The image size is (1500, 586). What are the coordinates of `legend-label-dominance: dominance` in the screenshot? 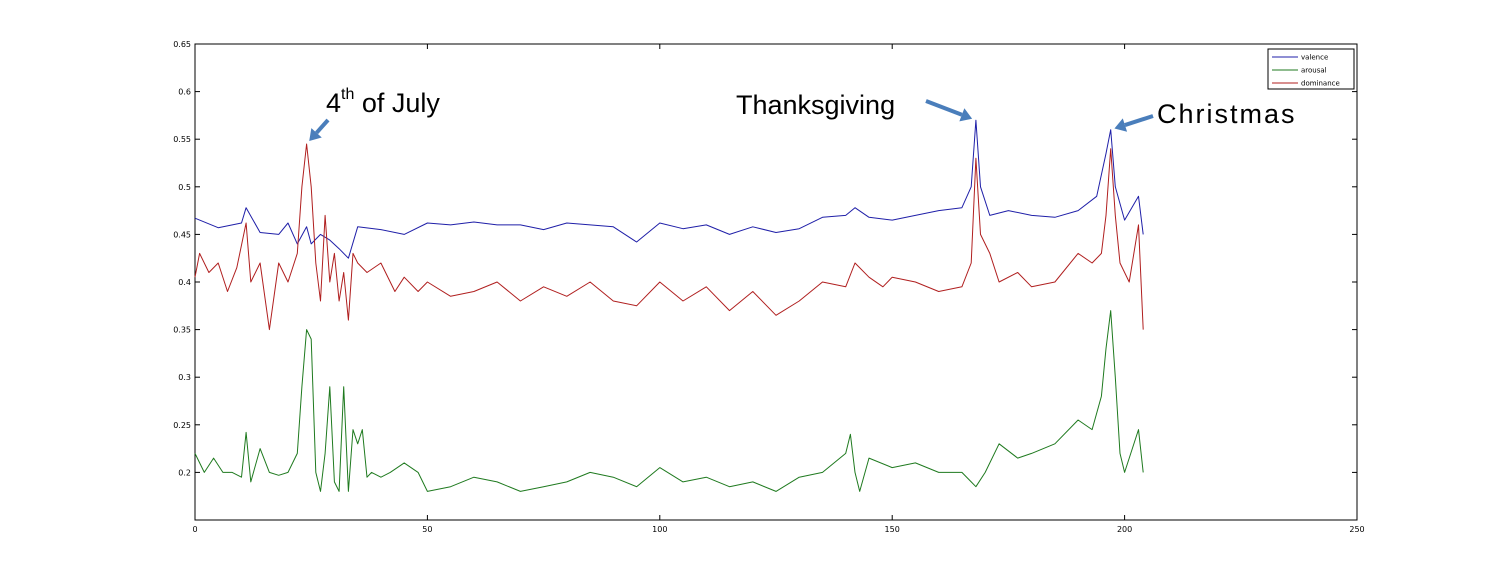 It's located at (1320, 84).